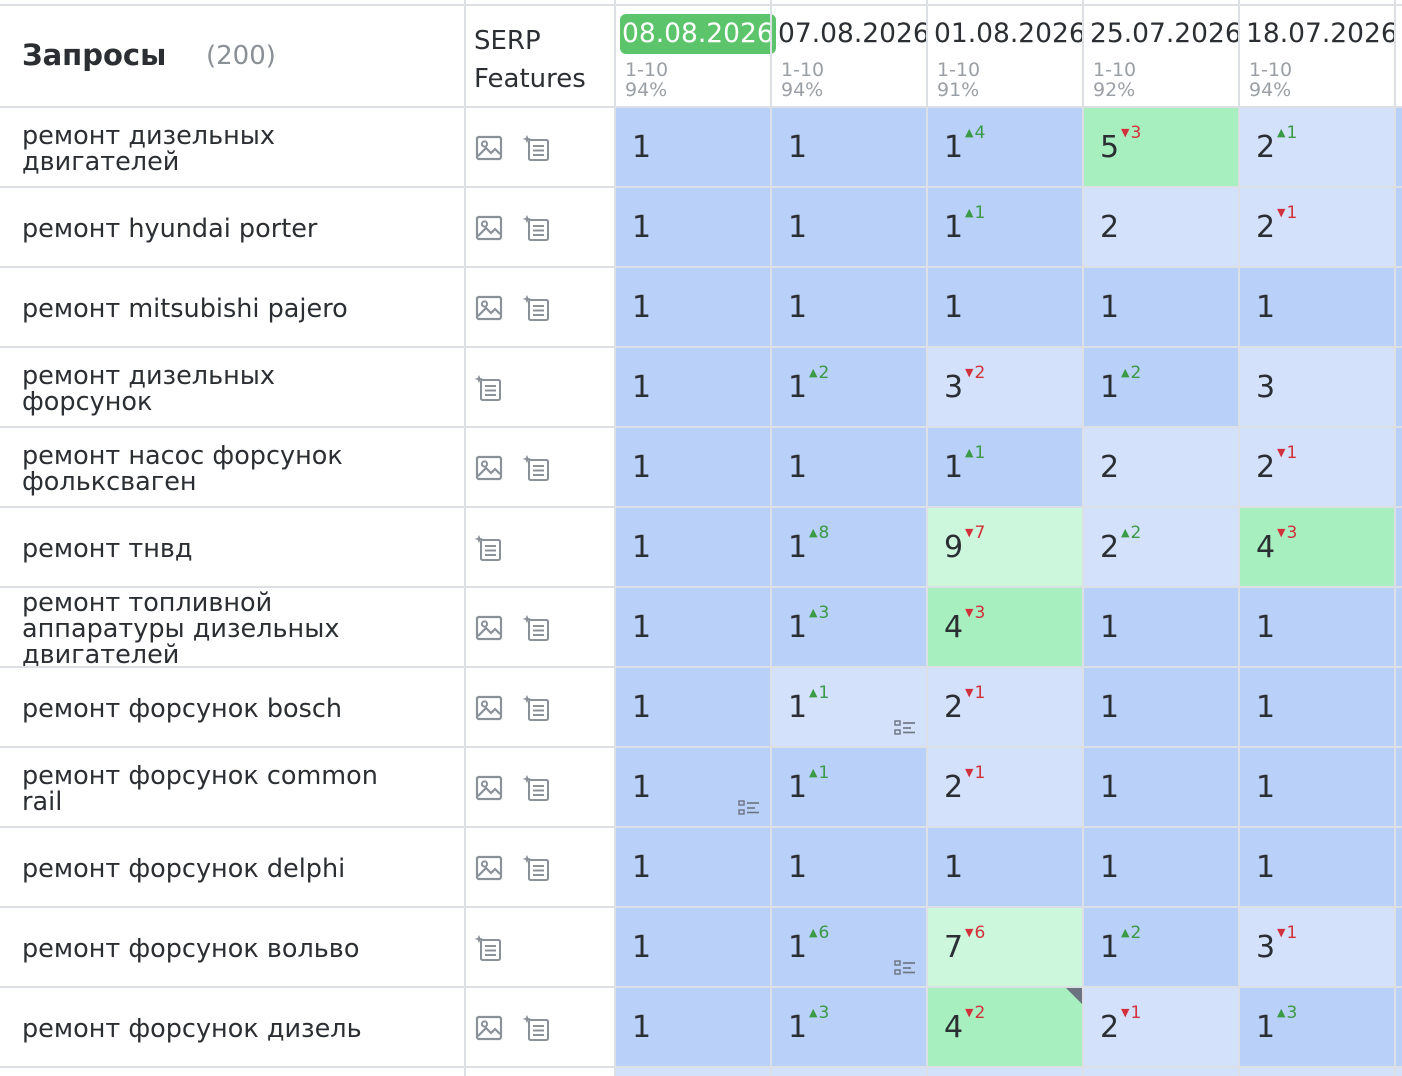 This screenshot has width=1402, height=1076. Describe the element at coordinates (232, 53) in the screenshot. I see `queries-header: Запросы (200)` at that location.